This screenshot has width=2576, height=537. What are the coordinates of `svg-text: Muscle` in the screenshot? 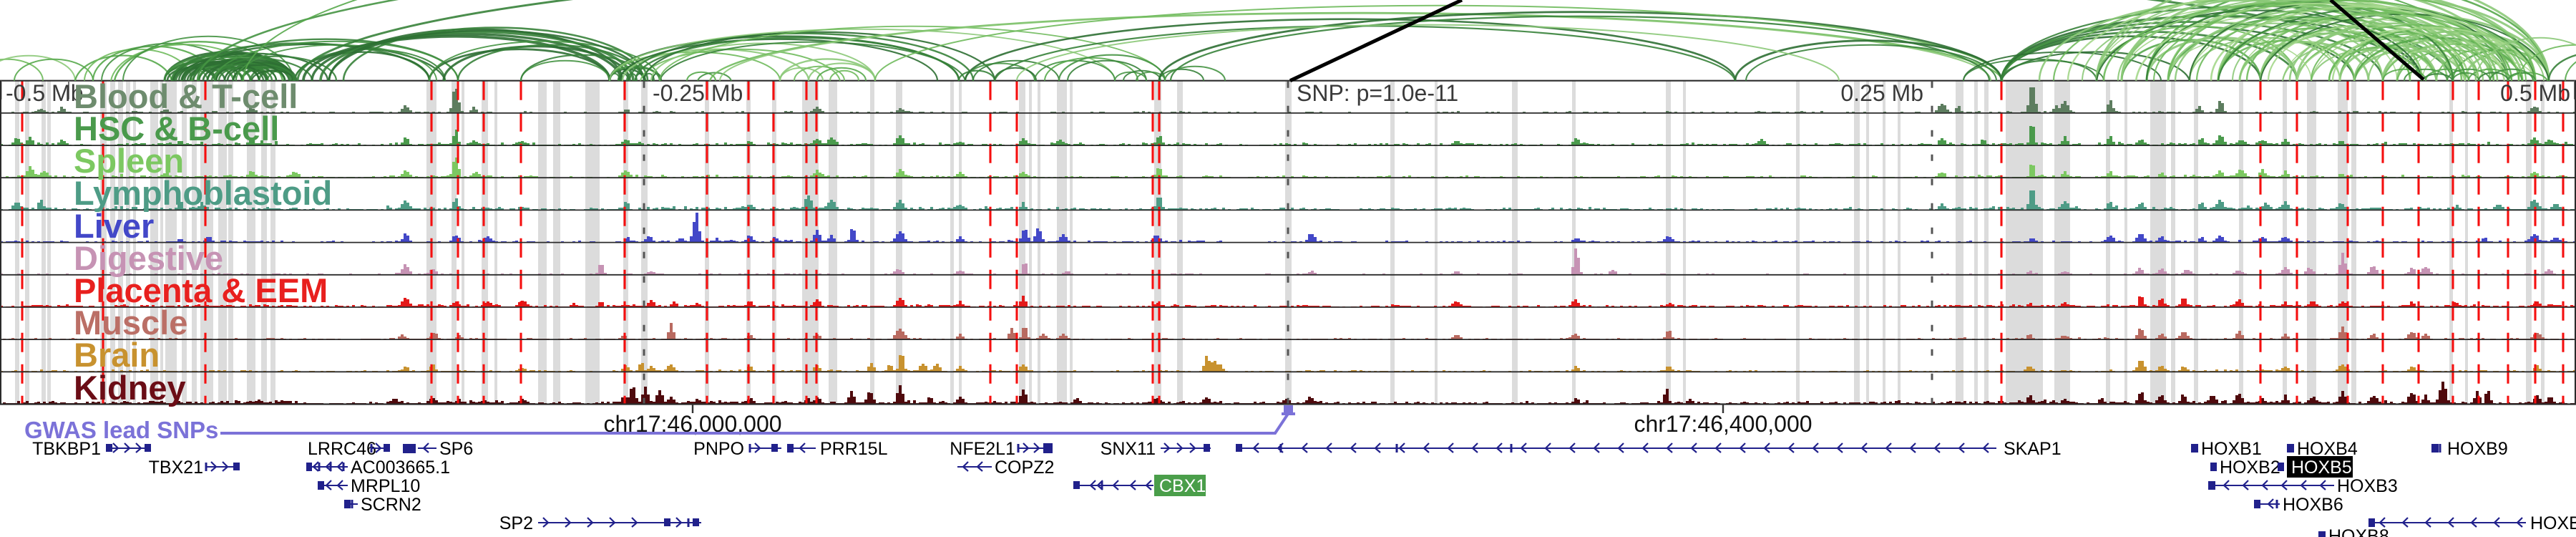 It's located at (130, 323).